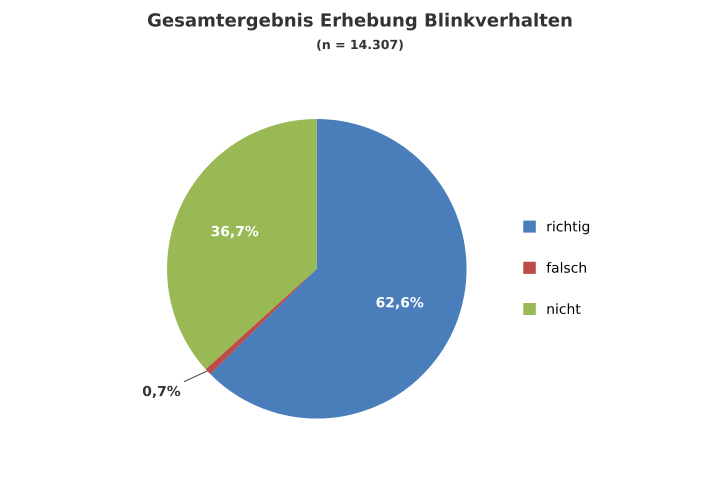 Image resolution: width=720 pixels, height=480 pixels. What do you see at coordinates (566, 267) in the screenshot?
I see `legend-label: falsch` at bounding box center [566, 267].